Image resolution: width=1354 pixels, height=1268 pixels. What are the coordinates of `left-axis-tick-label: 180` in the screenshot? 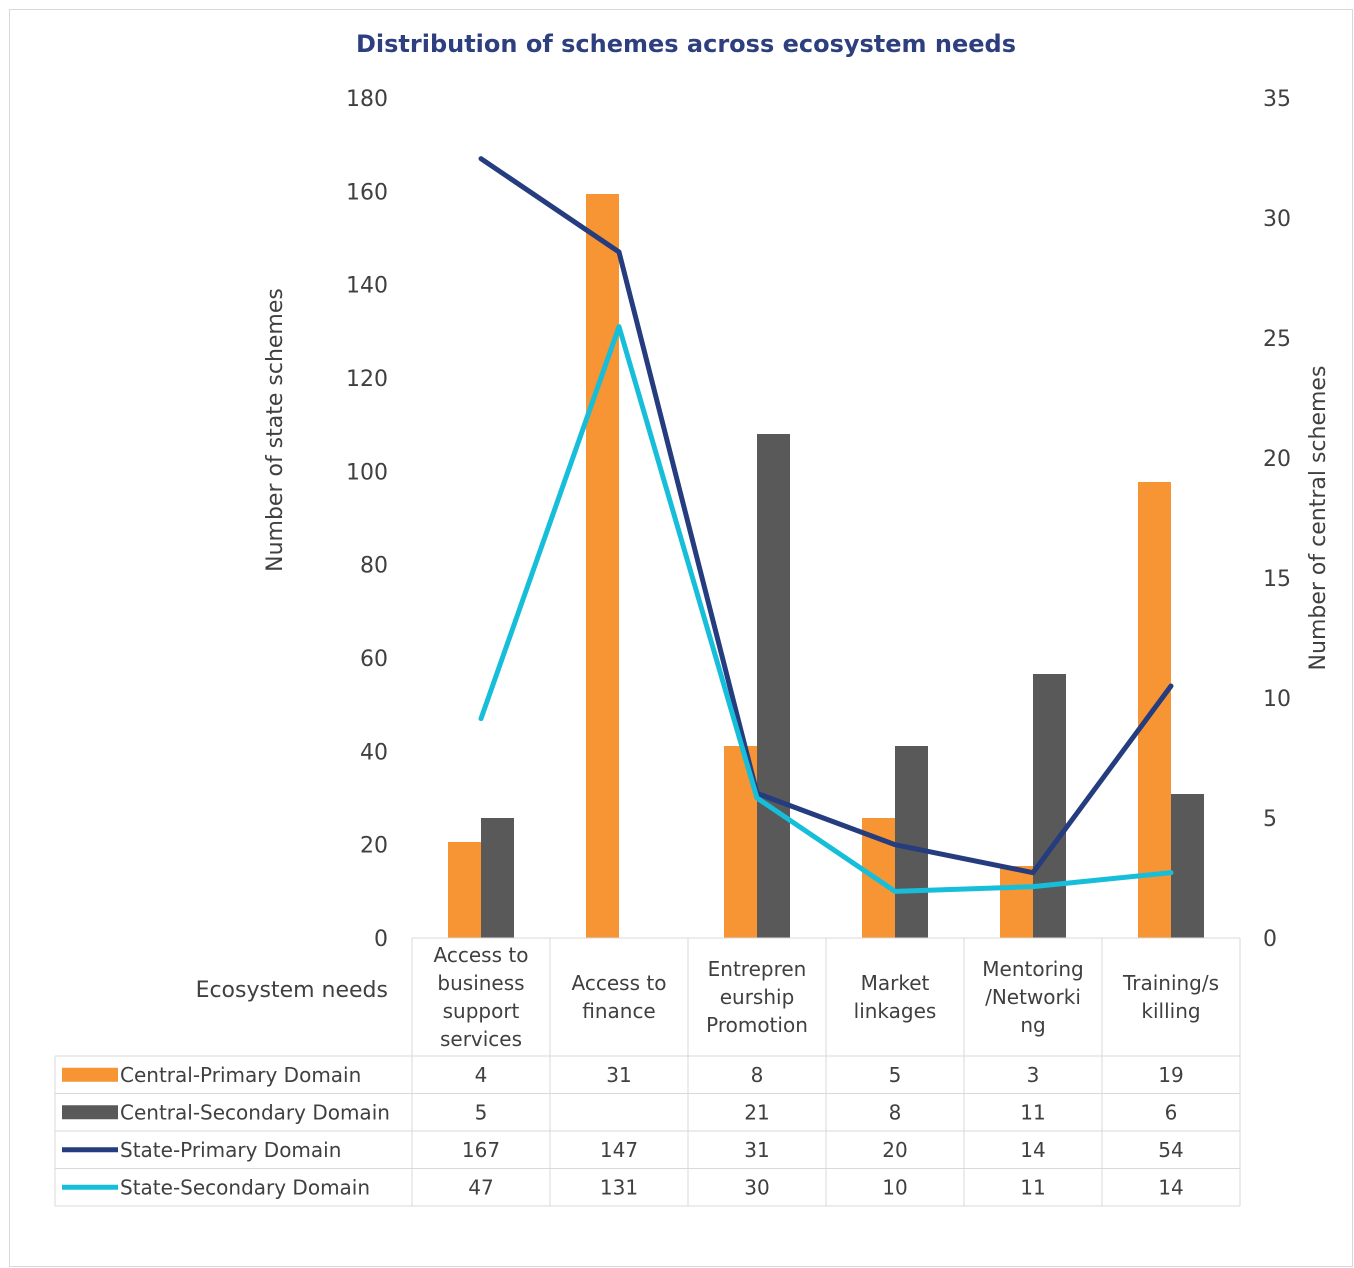 It's located at (367, 99).